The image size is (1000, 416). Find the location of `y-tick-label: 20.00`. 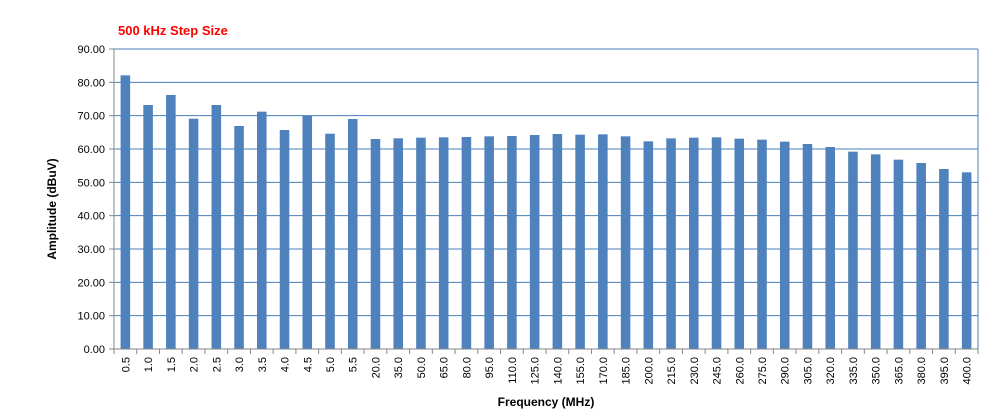

y-tick-label: 20.00 is located at coordinates (91, 283).